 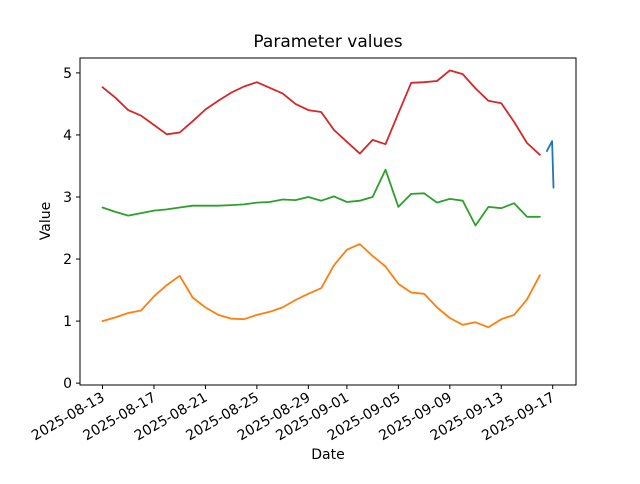 What do you see at coordinates (321, 286) in the screenshot?
I see `series-line-orange` at bounding box center [321, 286].